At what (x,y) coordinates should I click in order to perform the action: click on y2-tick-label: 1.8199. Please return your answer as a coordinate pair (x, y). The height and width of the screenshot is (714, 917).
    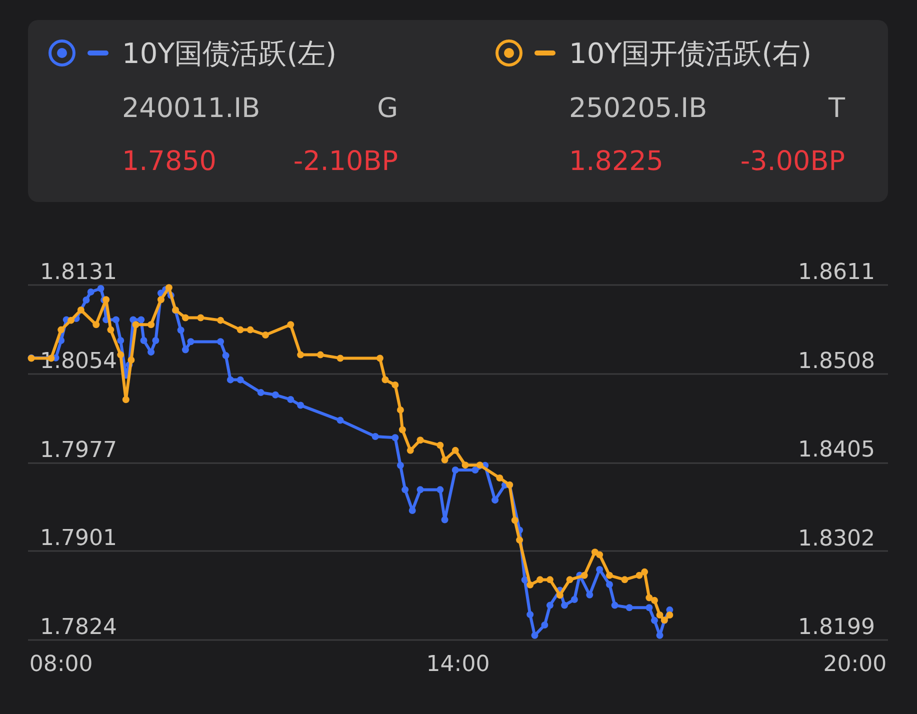
    Looking at the image, I should click on (836, 627).